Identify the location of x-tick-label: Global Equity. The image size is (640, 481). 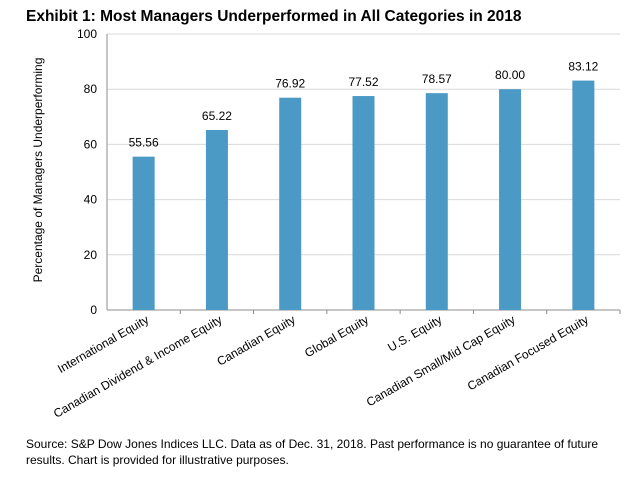
(336, 336).